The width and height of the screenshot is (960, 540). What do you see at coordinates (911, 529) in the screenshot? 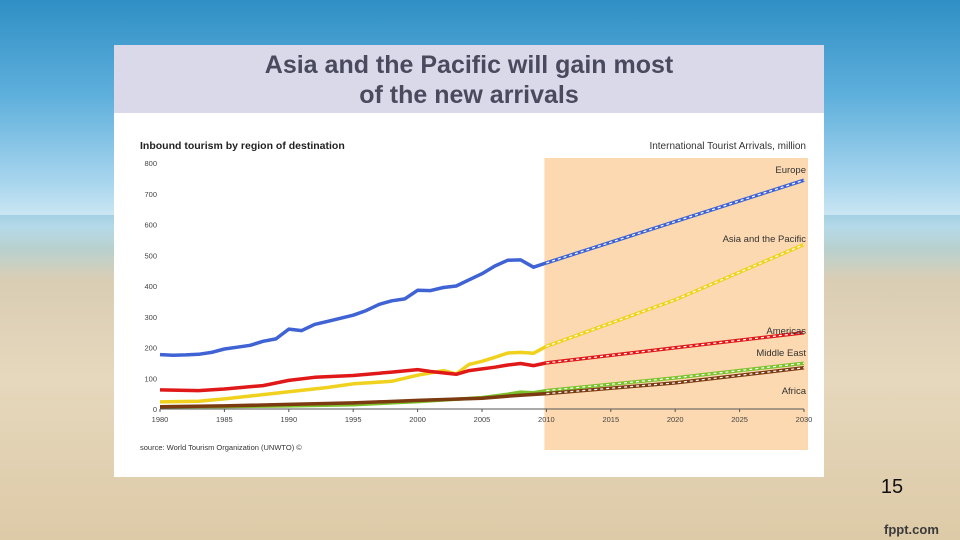
I see `brand-logo-text: fppt.com` at bounding box center [911, 529].